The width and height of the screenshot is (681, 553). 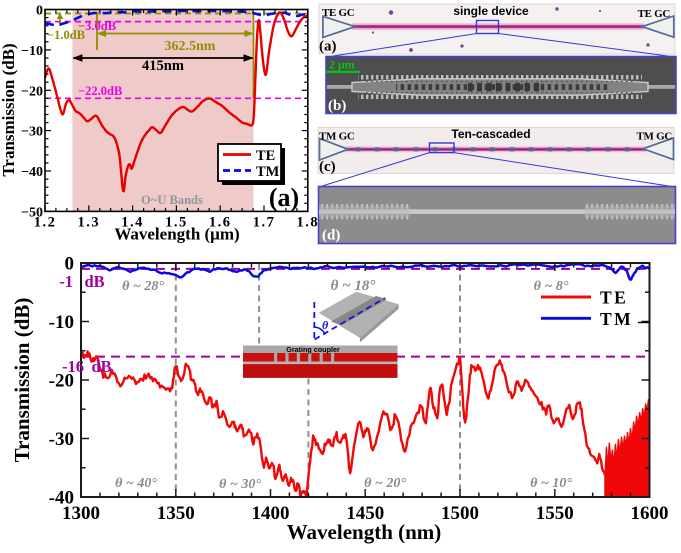 I want to click on svg-text: −1.0dB, so click(x=66, y=35).